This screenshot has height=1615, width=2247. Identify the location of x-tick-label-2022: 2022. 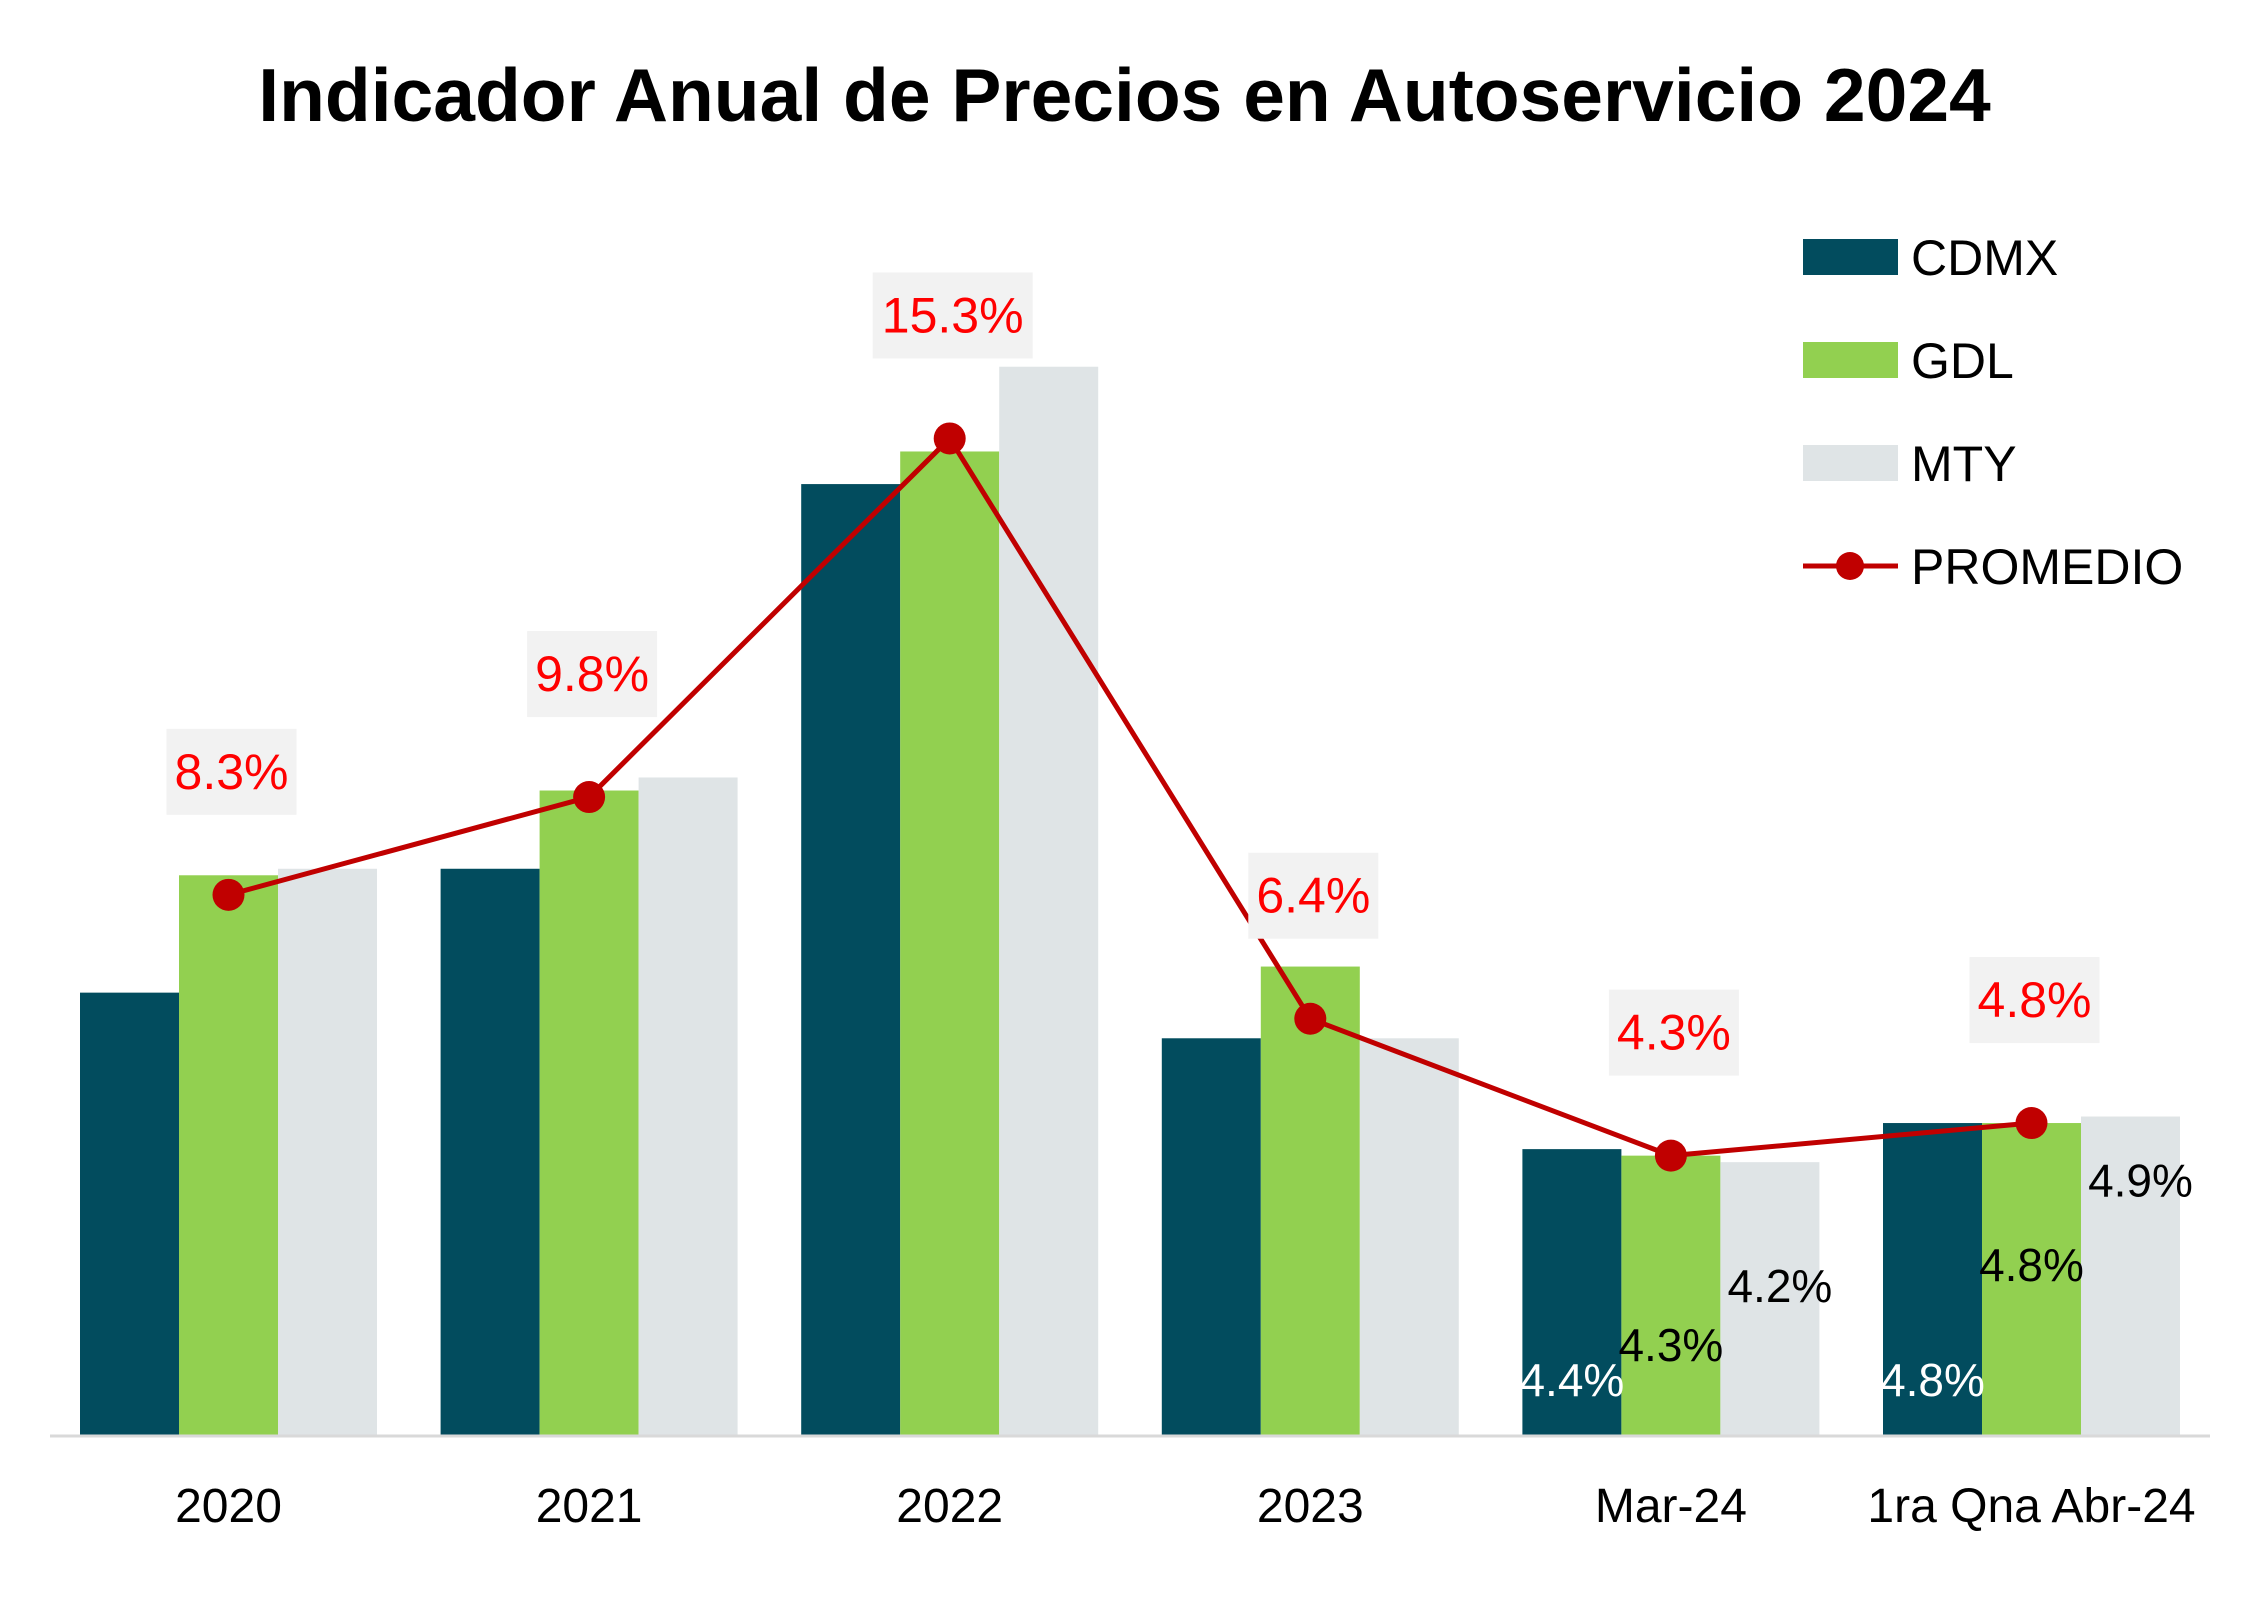
(949, 1506).